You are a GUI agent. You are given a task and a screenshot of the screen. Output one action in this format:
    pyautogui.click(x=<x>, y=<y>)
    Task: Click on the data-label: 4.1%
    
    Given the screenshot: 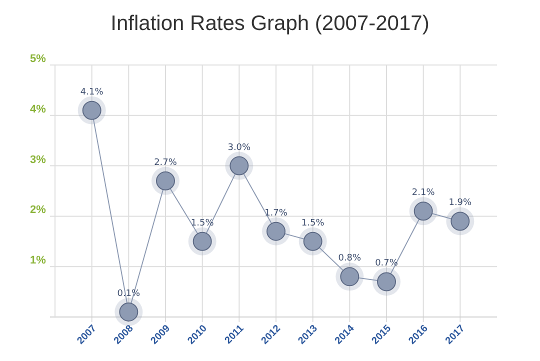 What is the action you would take?
    pyautogui.click(x=92, y=92)
    